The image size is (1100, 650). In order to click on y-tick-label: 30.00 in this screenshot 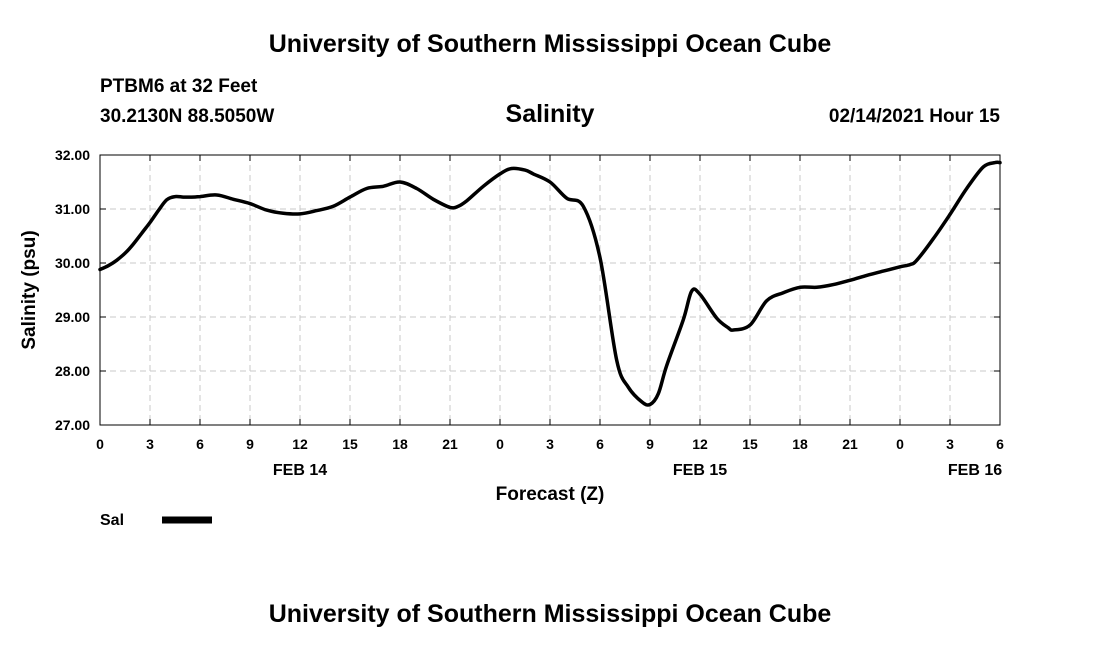, I will do `click(72, 263)`.